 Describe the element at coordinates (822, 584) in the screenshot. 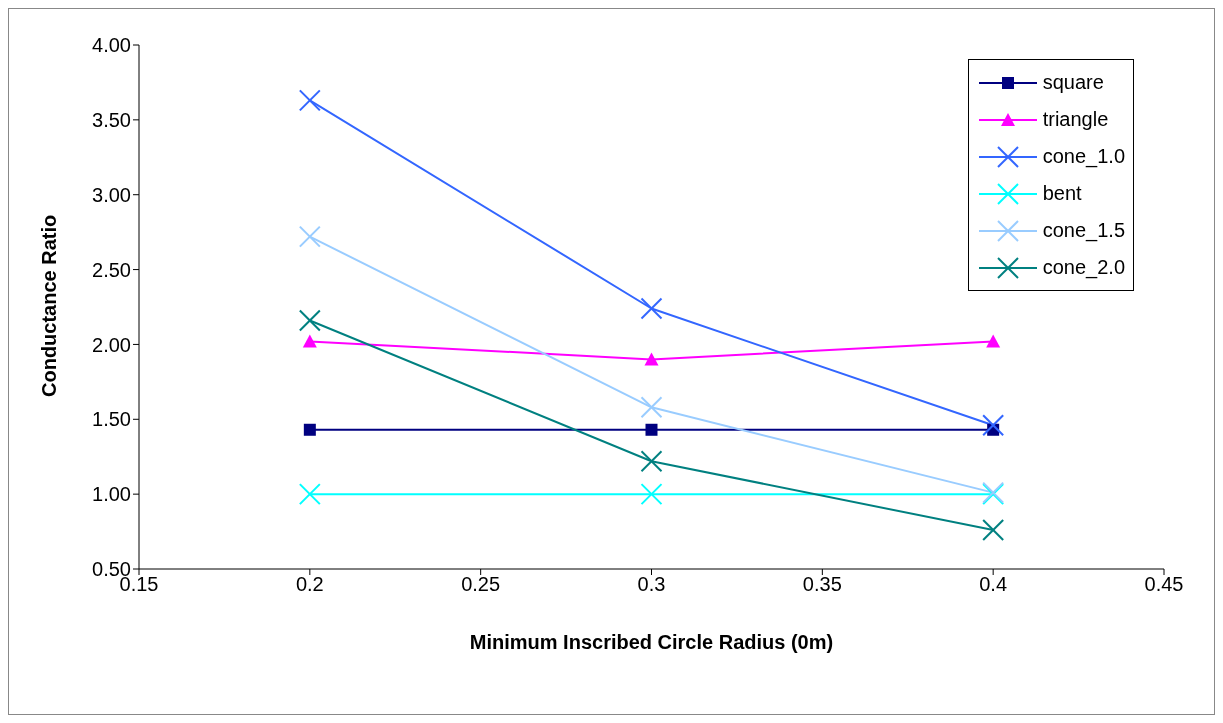

I see `x-tick-label: 0.35` at that location.